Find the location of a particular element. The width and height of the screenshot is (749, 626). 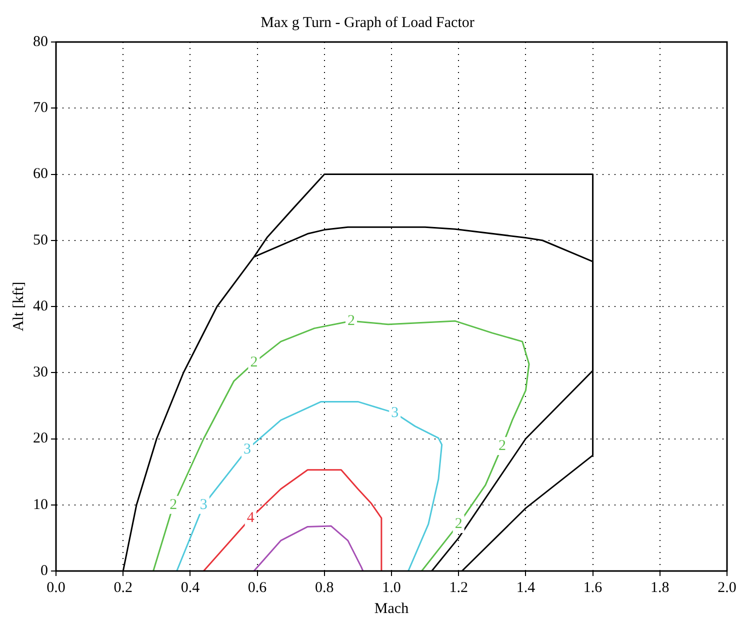

y-tick-label: 80 is located at coordinates (40, 42).